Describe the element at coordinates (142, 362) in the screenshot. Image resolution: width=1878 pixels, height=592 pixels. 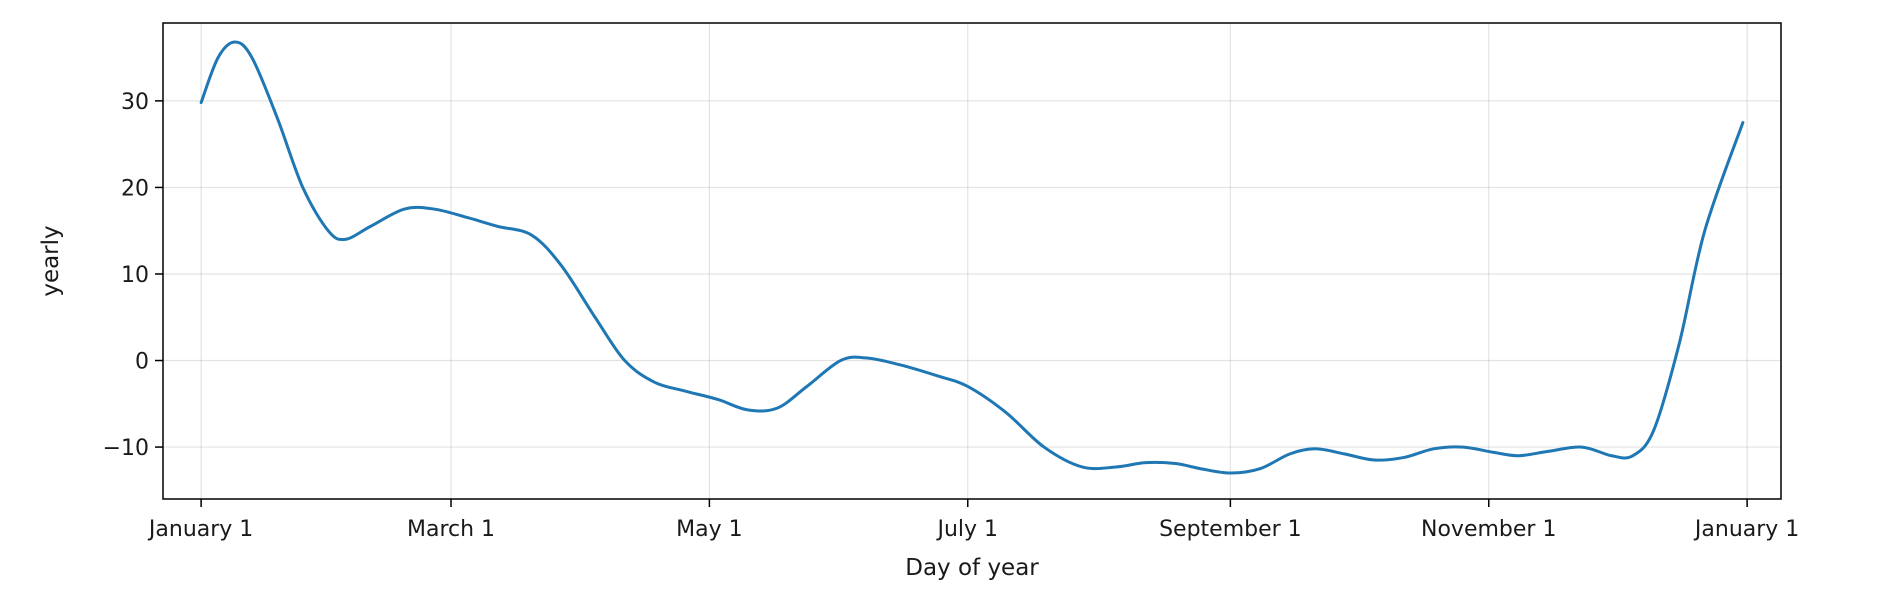
I see `y-tick-label: 0` at that location.